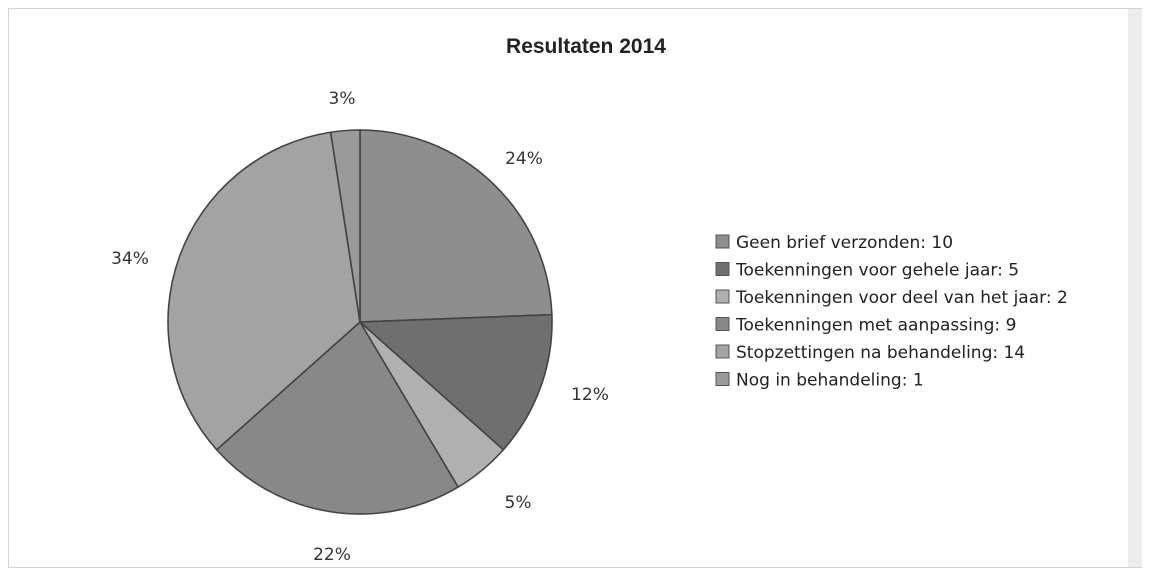 This screenshot has width=1149, height=572. Describe the element at coordinates (844, 243) in the screenshot. I see `legend-entry: Geen brief verzonden: 10` at that location.